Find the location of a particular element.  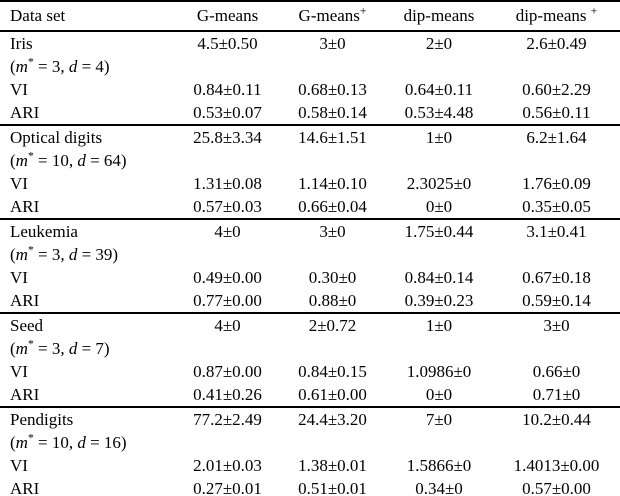

value-cell: 3.1±0.41 is located at coordinates (556, 231).